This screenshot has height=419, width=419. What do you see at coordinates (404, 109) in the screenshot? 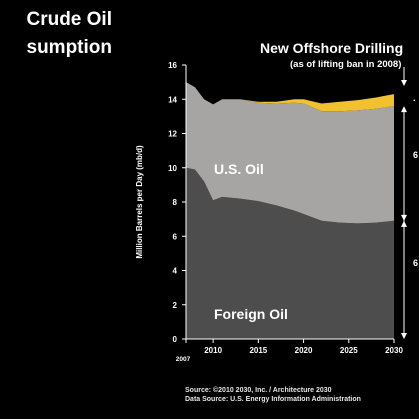
I see `right-bracket-arrow-top` at bounding box center [404, 109].